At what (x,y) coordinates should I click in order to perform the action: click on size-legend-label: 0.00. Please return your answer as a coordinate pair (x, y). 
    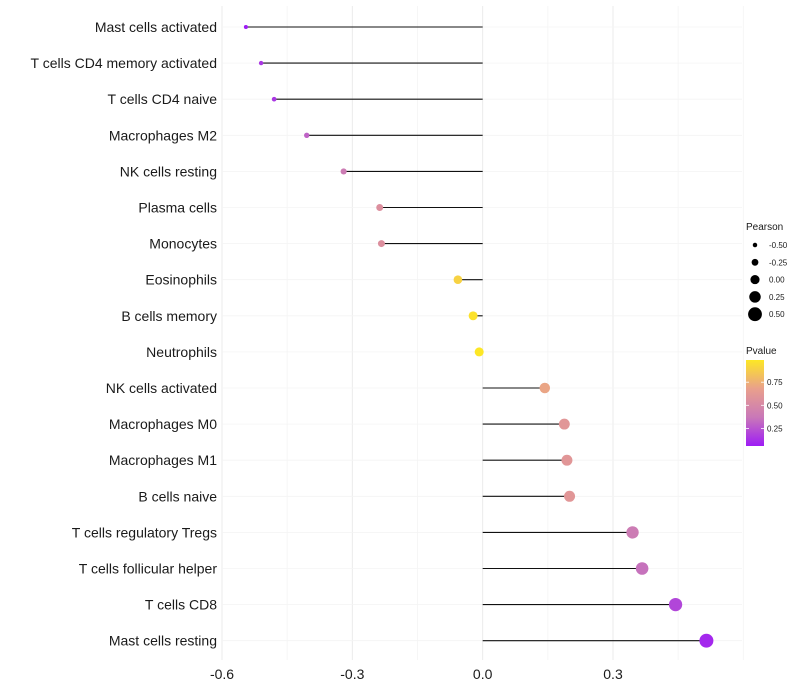
    Looking at the image, I should click on (777, 280).